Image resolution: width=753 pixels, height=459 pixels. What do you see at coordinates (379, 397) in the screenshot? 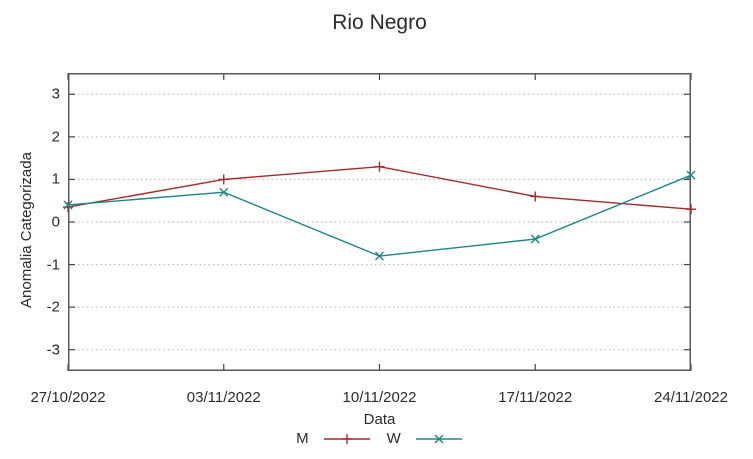
I see `x-tick-label: 10/11/2022` at bounding box center [379, 397].